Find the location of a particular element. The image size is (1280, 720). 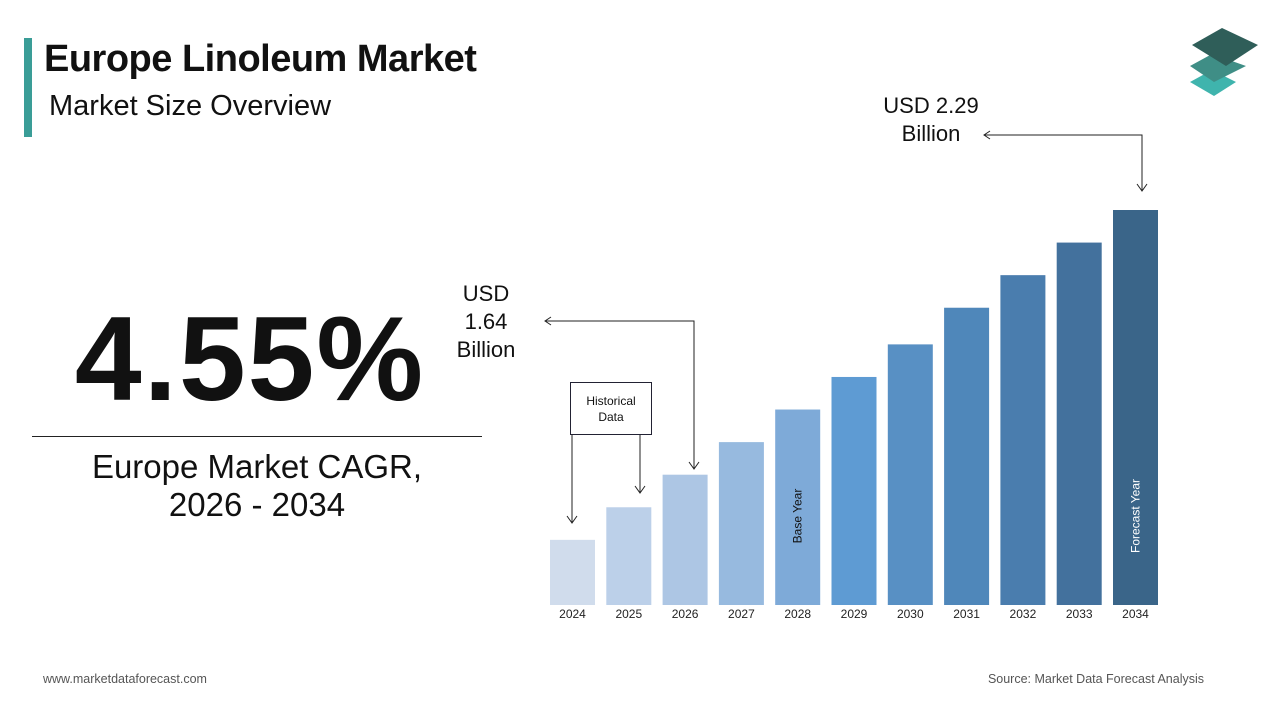

x-tick-label: 2029 is located at coordinates (854, 614).